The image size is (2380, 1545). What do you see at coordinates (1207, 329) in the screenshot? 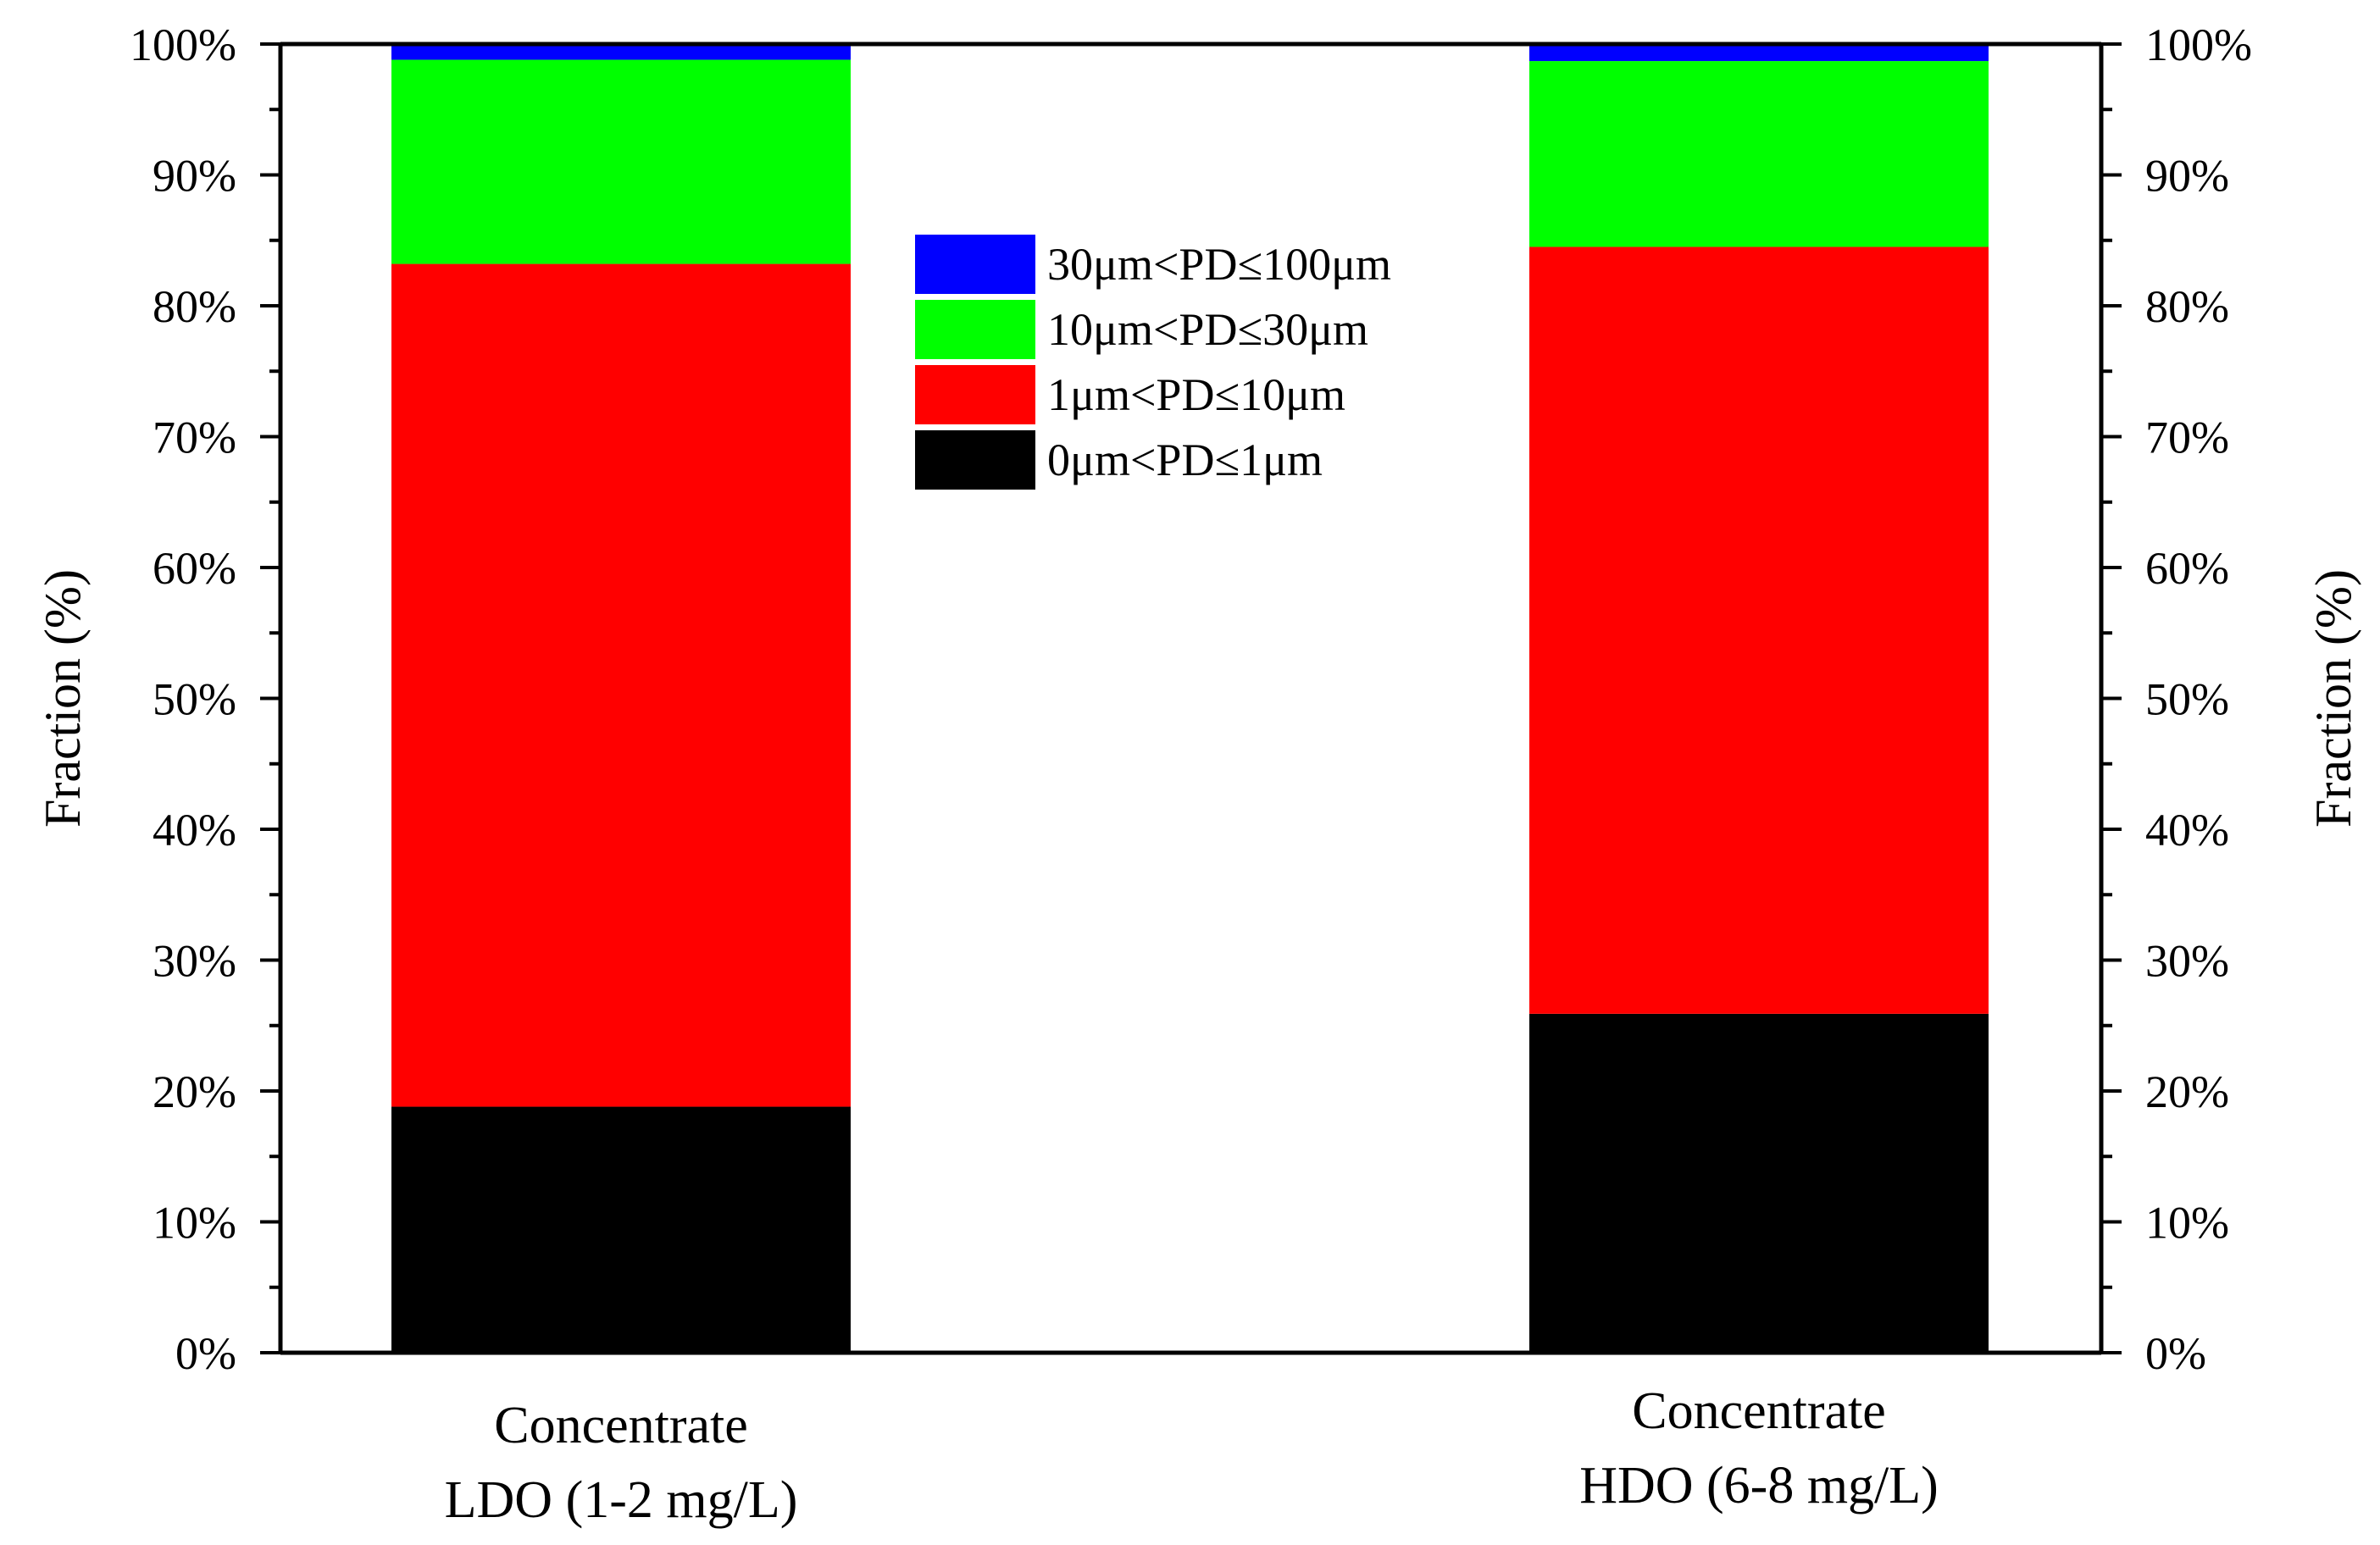
I see `legend-label: 10μm<PD≤30μm` at bounding box center [1207, 329].